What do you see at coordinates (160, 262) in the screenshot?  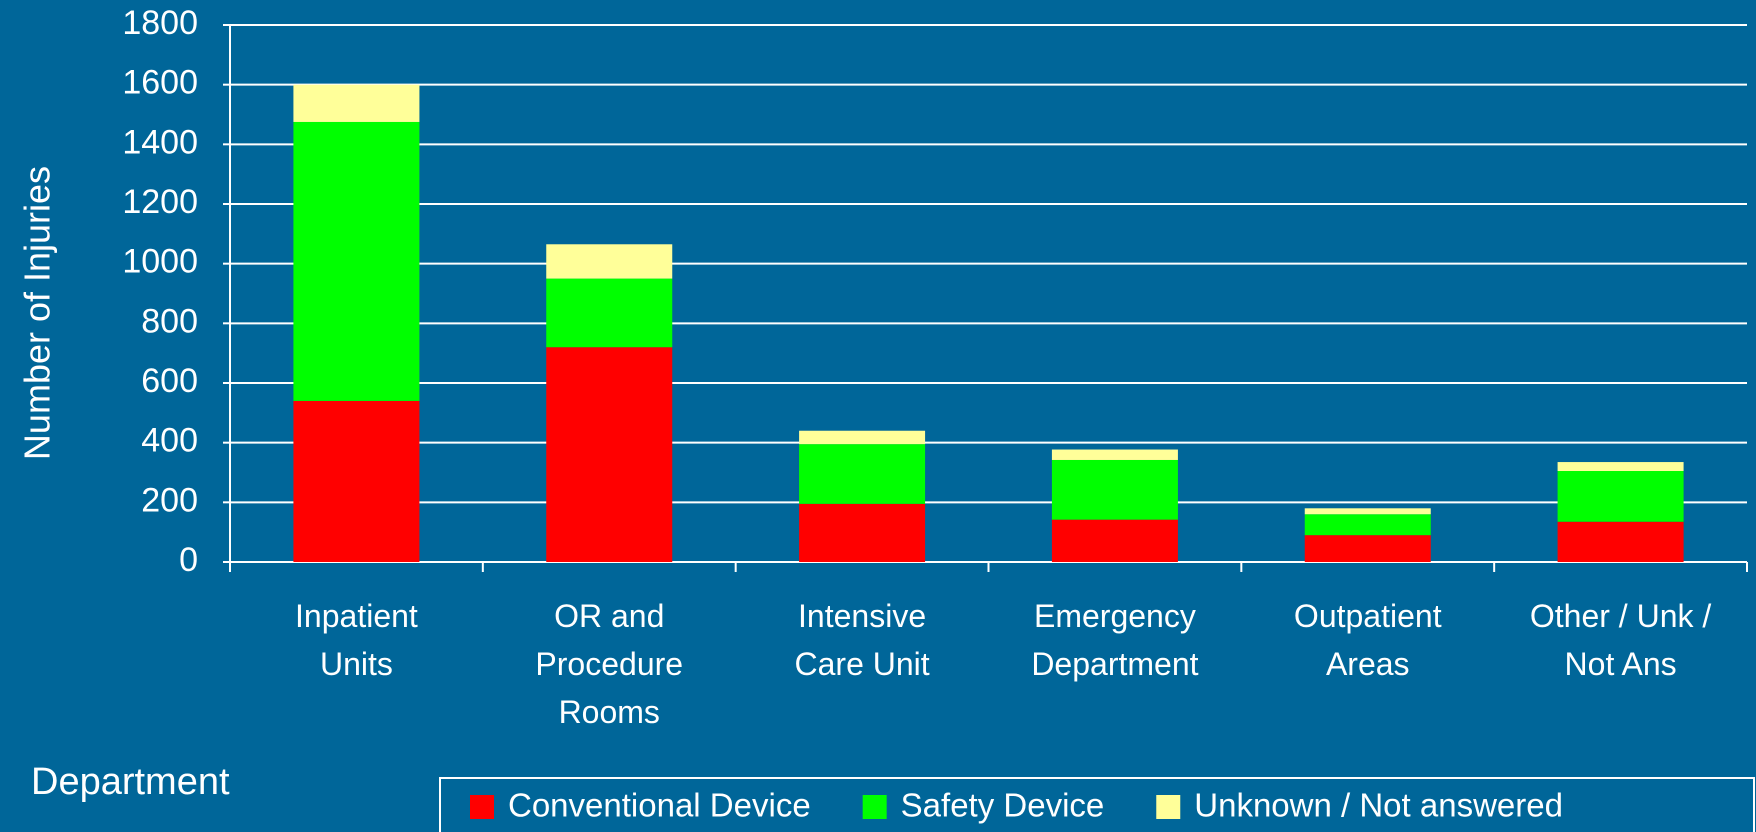 I see `y-tick-label: 1000` at bounding box center [160, 262].